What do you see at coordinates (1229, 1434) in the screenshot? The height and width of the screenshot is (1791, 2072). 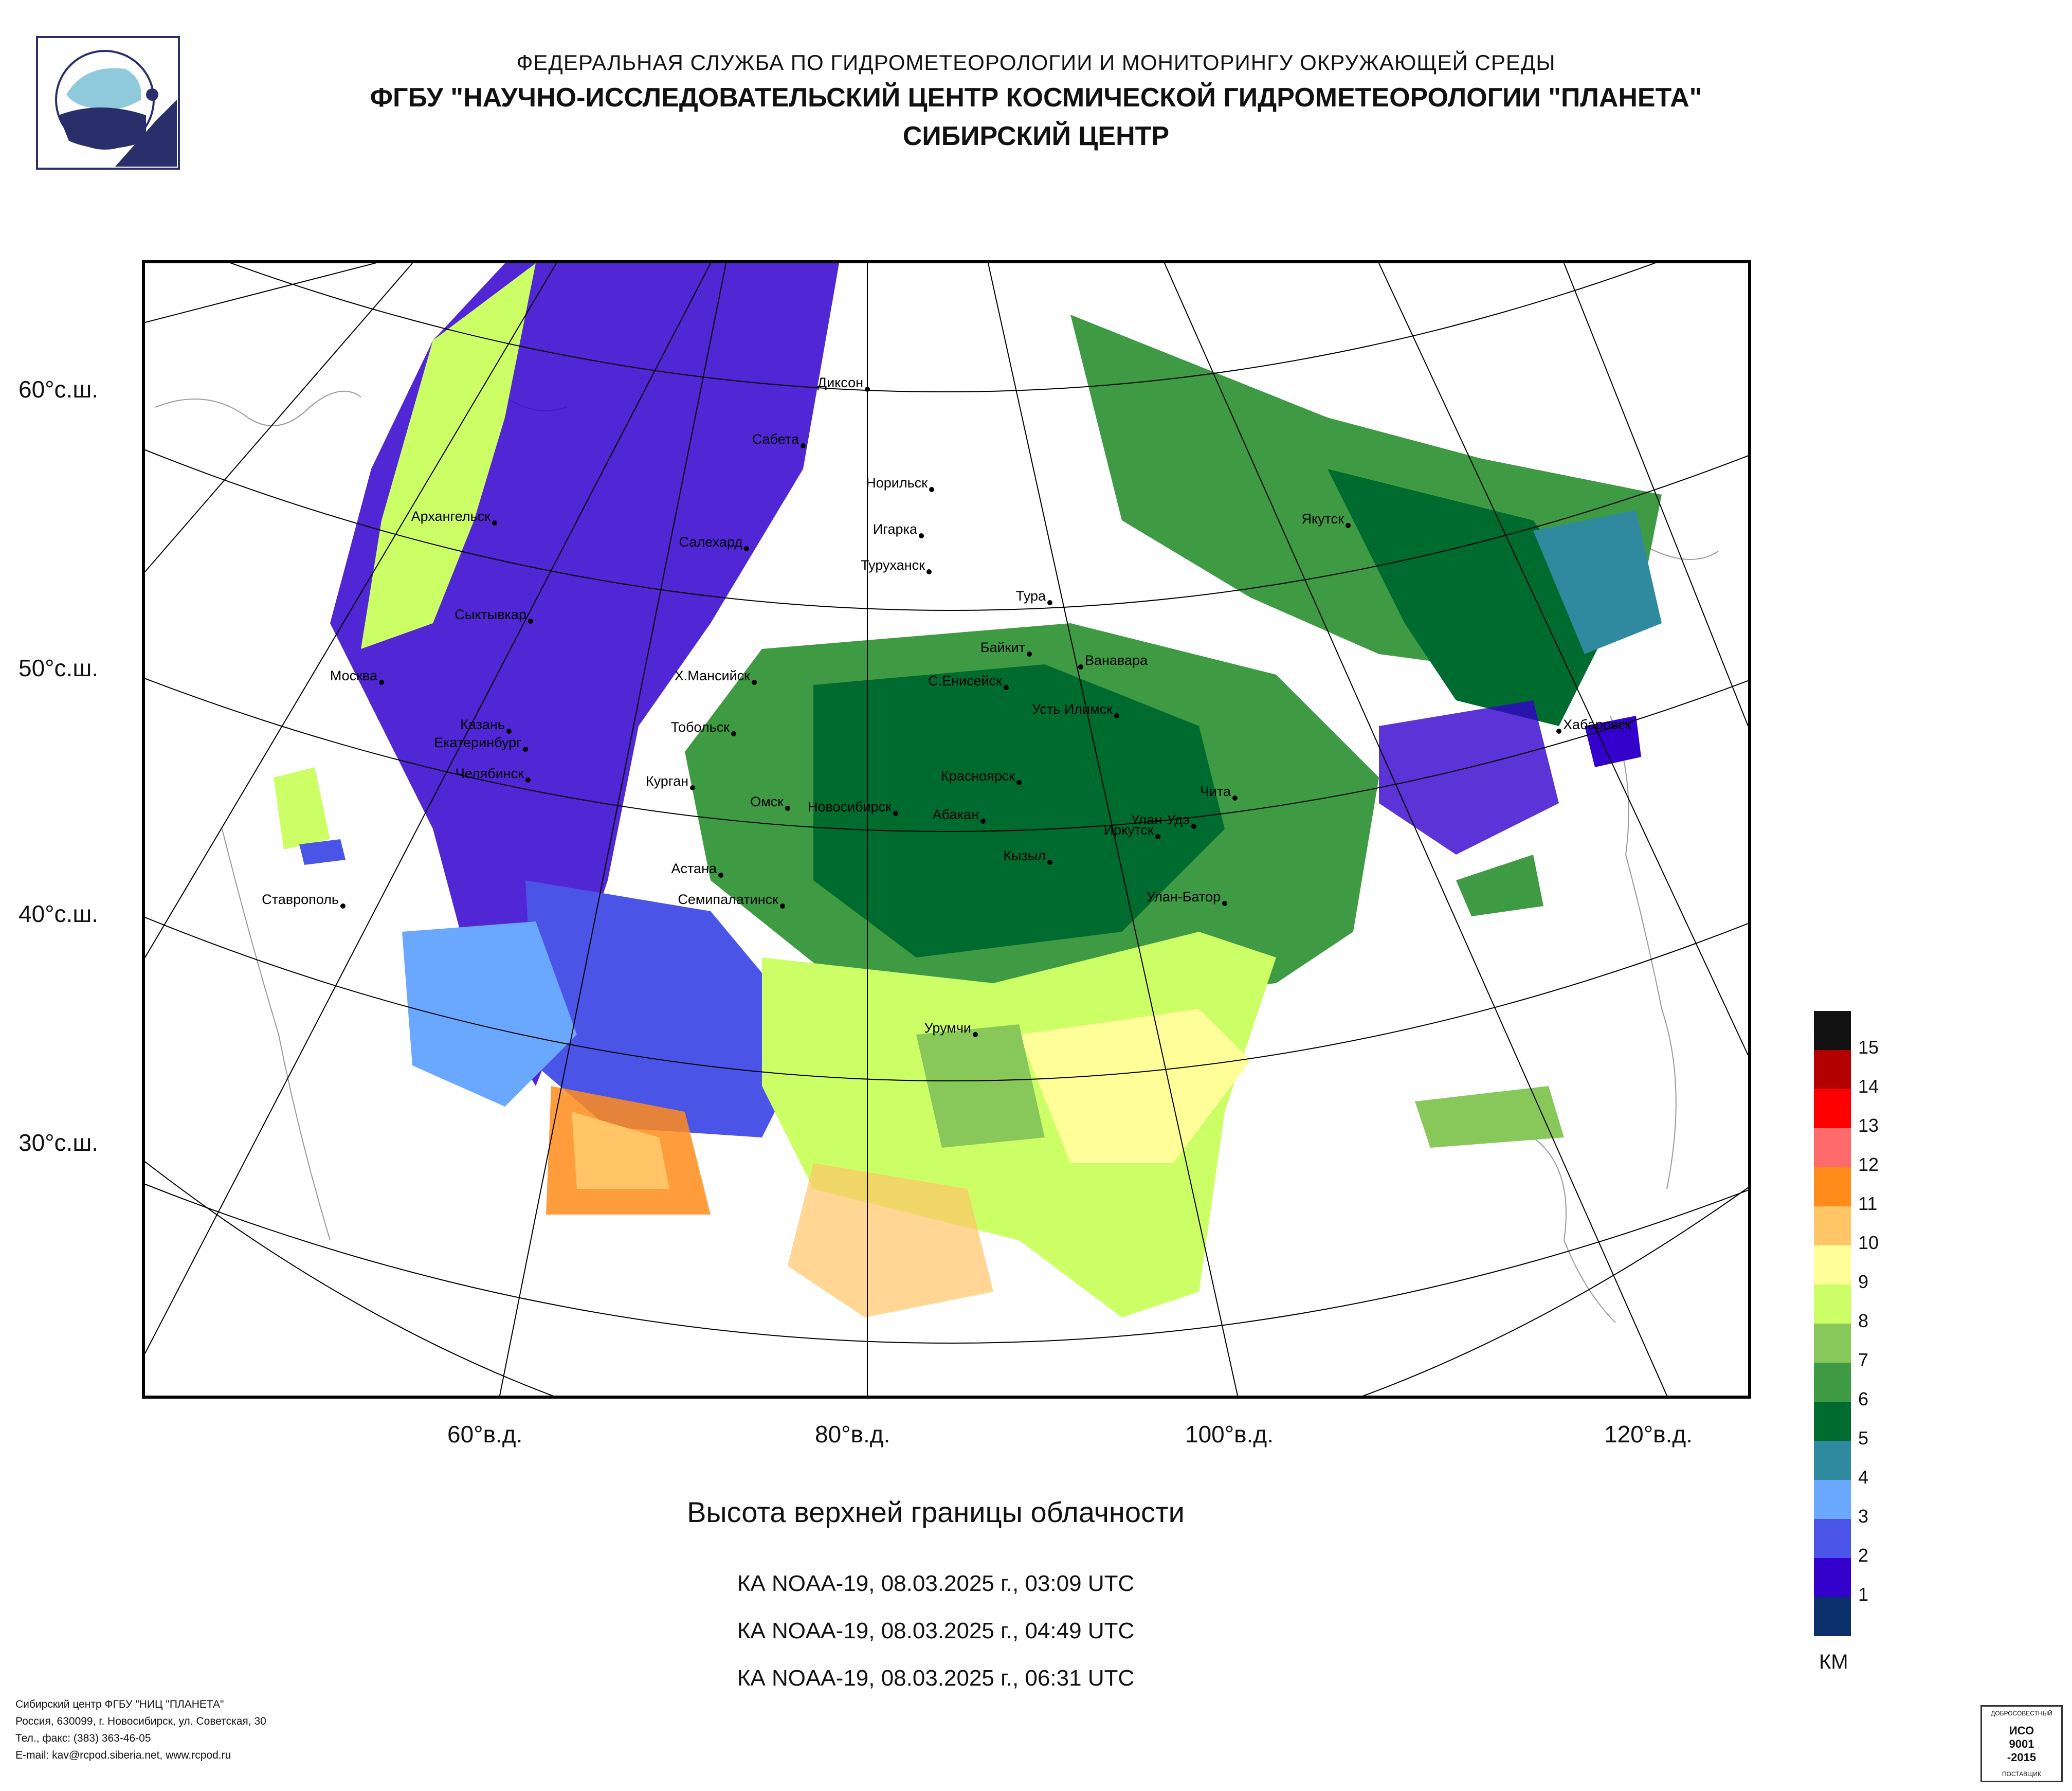 I see `lon-label-100: 100°в.д.` at bounding box center [1229, 1434].